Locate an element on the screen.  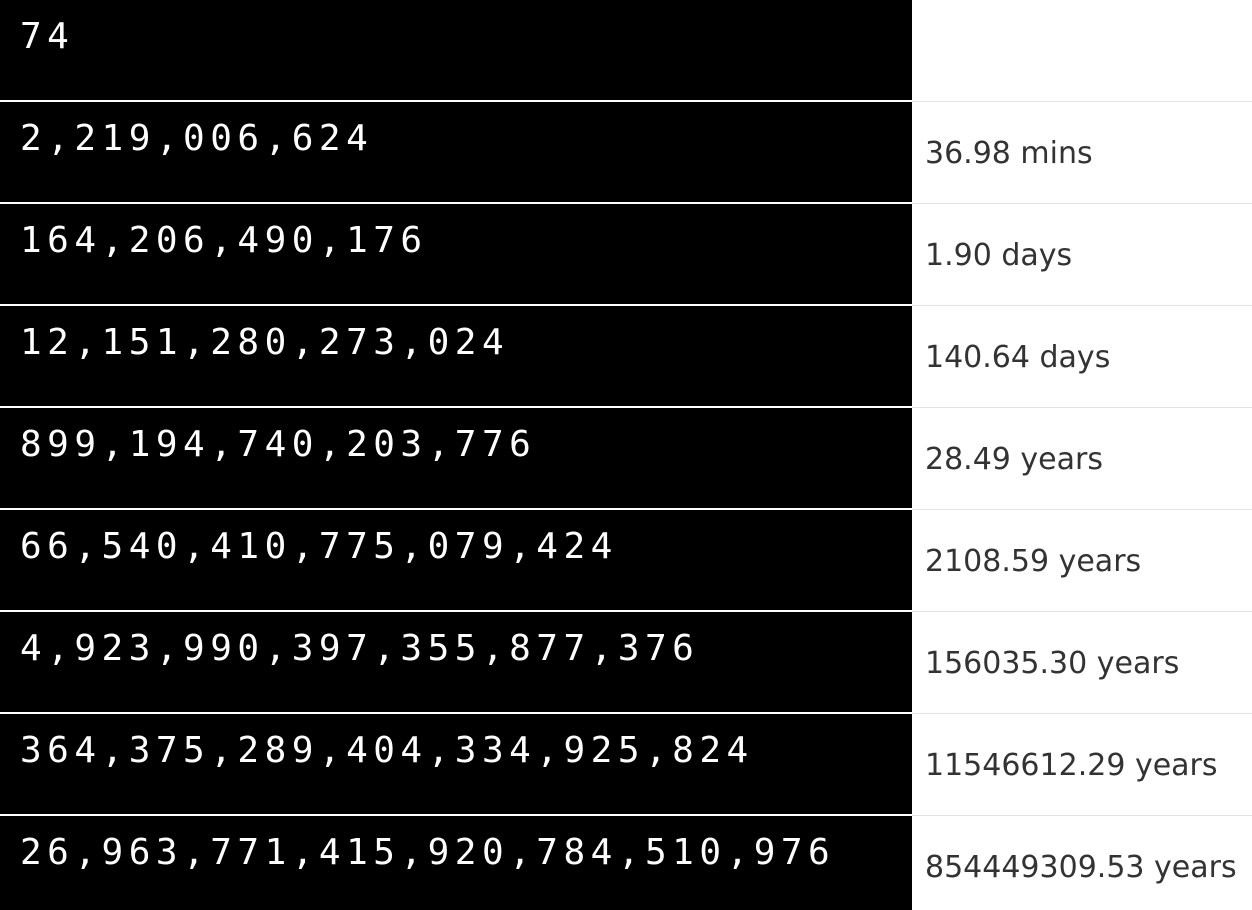
time-value: 2108.59 years is located at coordinates (1033, 561).